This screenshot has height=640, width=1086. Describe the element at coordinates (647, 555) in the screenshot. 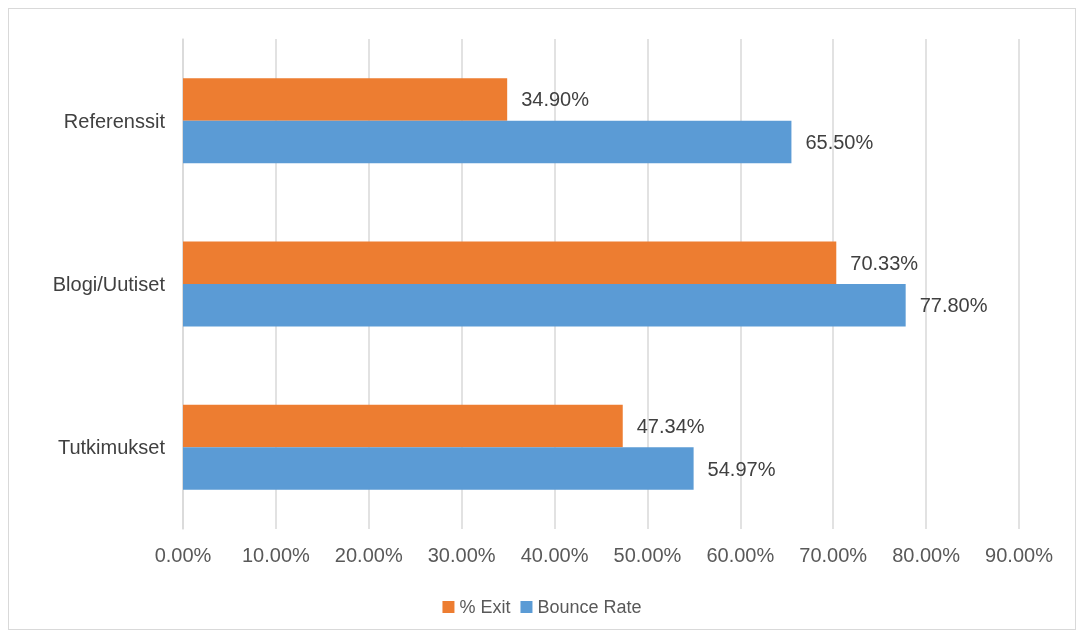

I see `x-tick-label: 50.00%` at that location.